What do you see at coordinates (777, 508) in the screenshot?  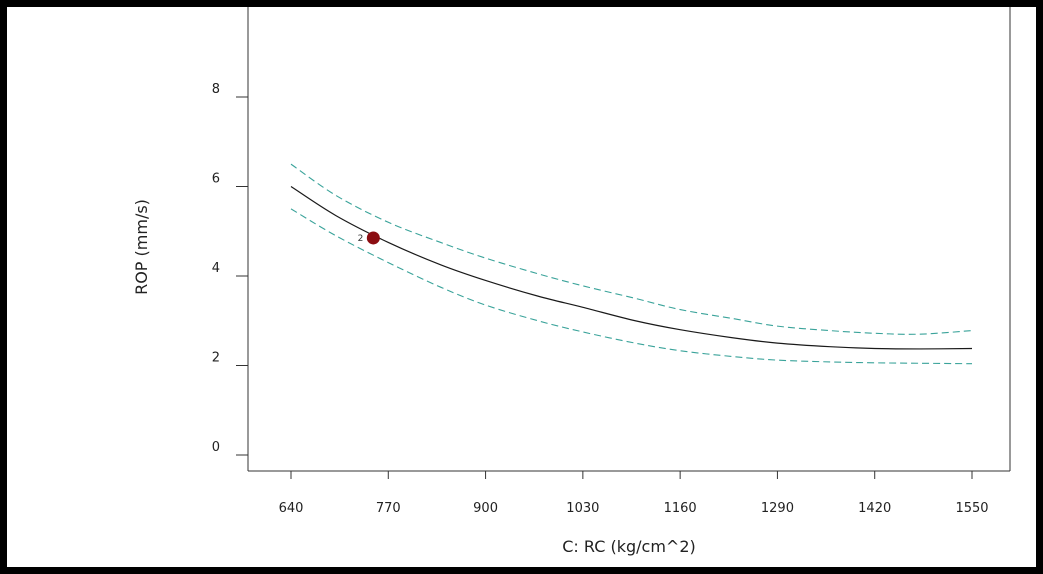 I see `x-tick-label: 1290` at bounding box center [777, 508].